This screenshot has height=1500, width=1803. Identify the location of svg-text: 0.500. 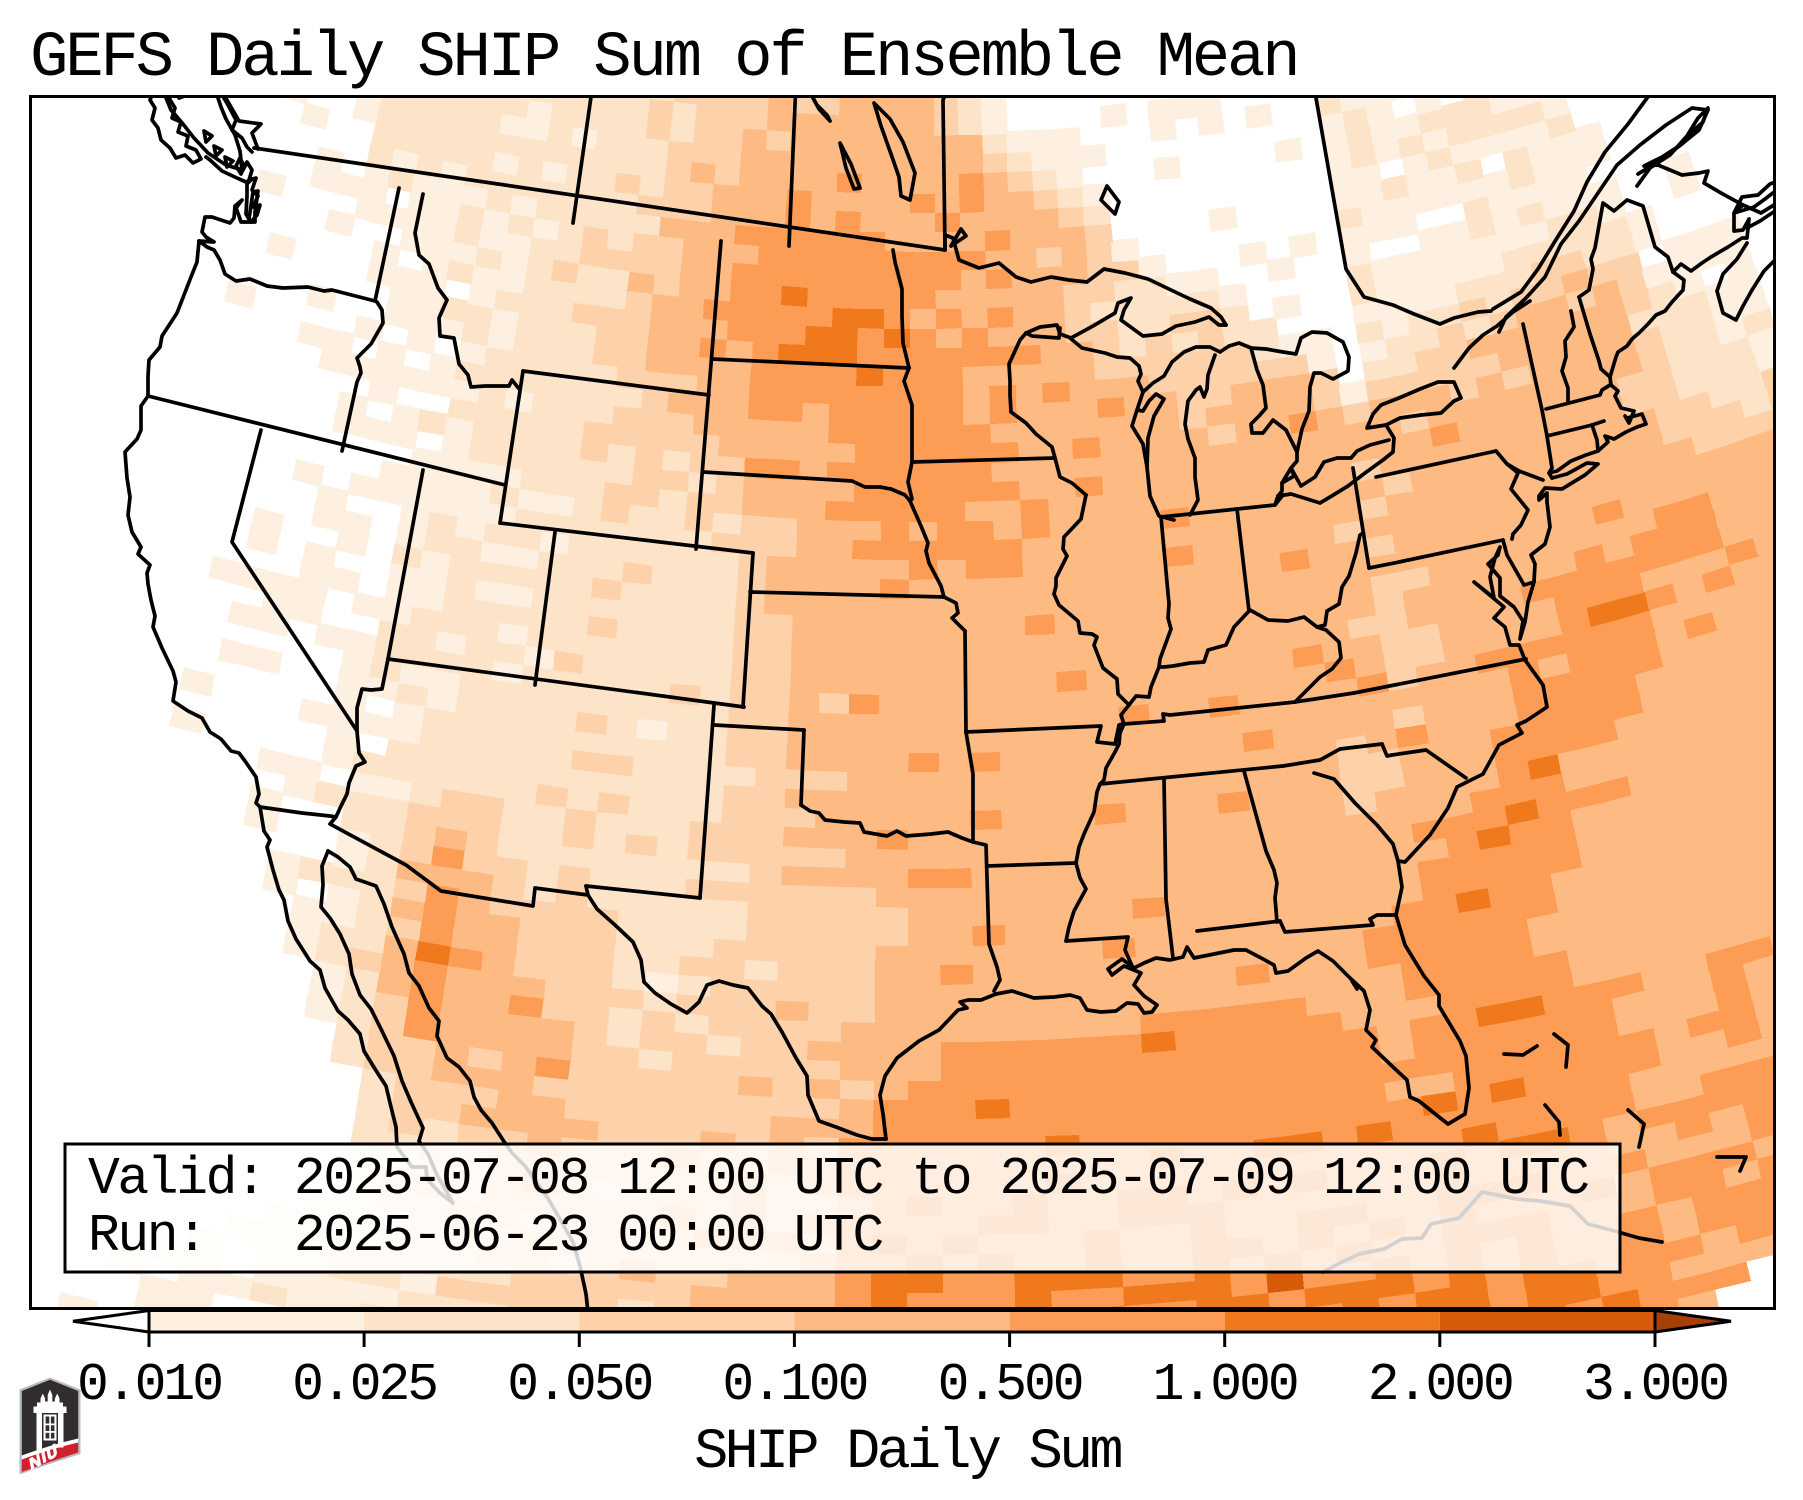
(1010, 1385).